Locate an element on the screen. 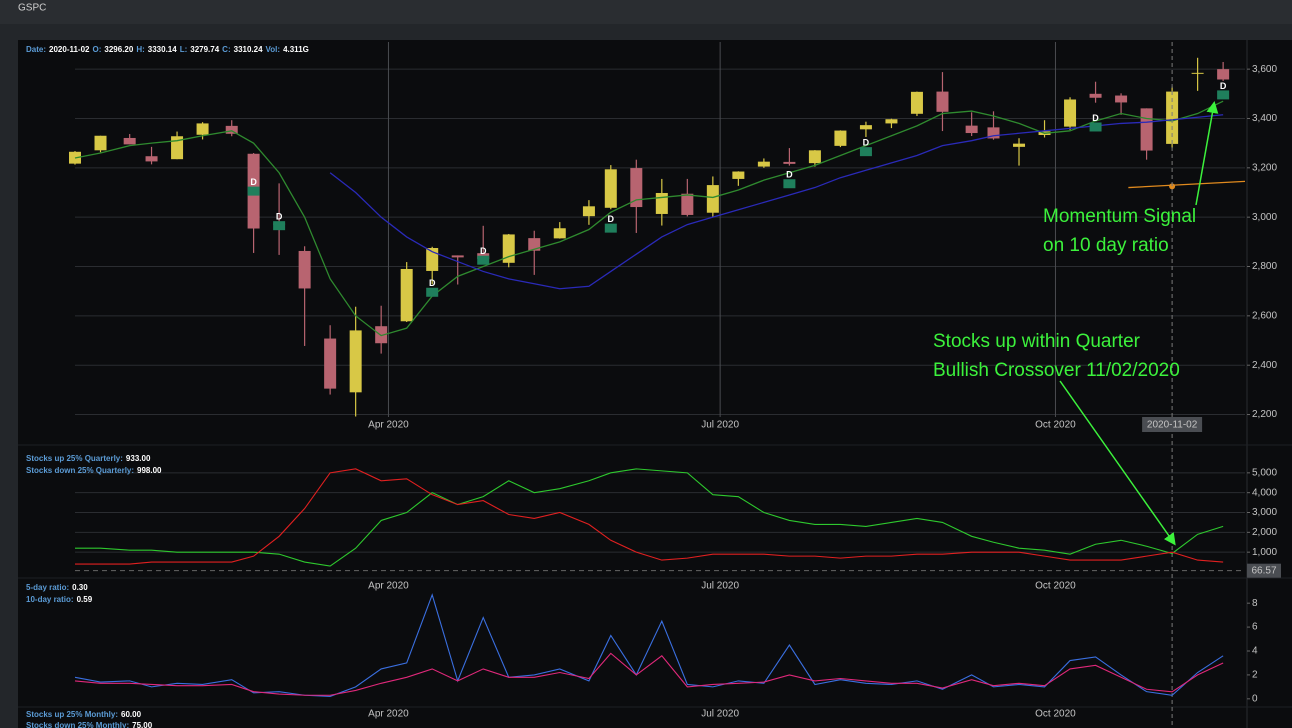 Image resolution: width=1292 pixels, height=728 pixels. crosshair-label: 2020-11-02 is located at coordinates (1172, 425).